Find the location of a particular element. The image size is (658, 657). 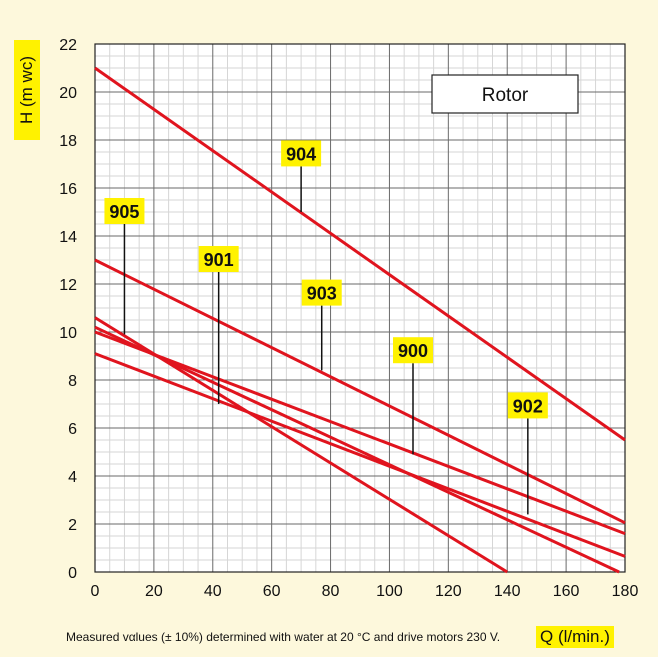

x-tick-label: 140 is located at coordinates (507, 591).